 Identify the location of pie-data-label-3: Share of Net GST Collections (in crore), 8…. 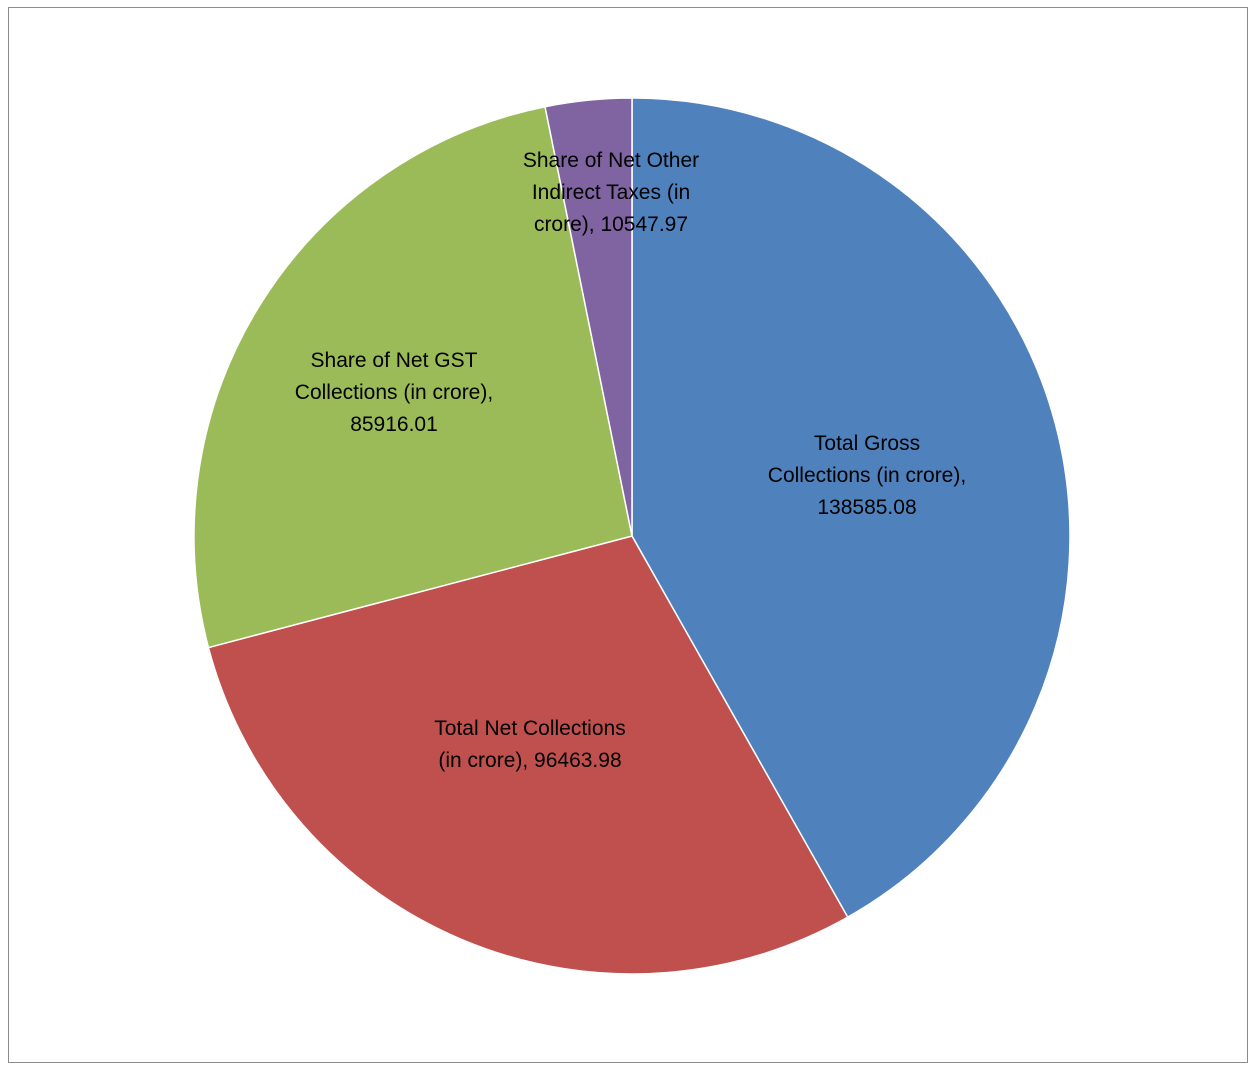
(394, 392).